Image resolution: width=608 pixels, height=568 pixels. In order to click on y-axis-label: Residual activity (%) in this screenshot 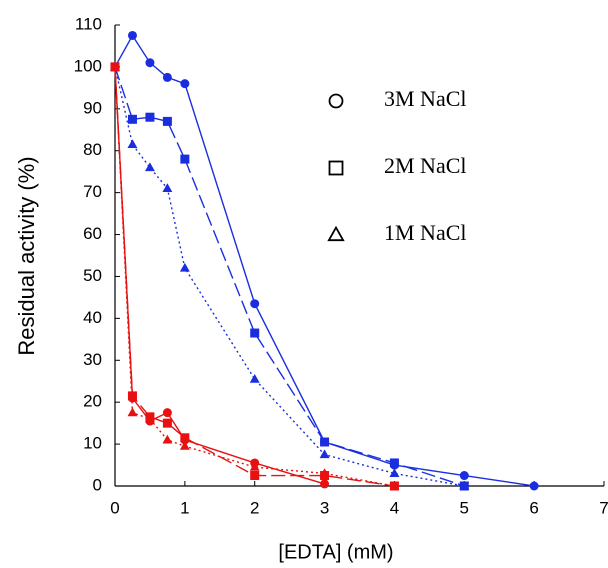, I will do `click(26, 255)`.